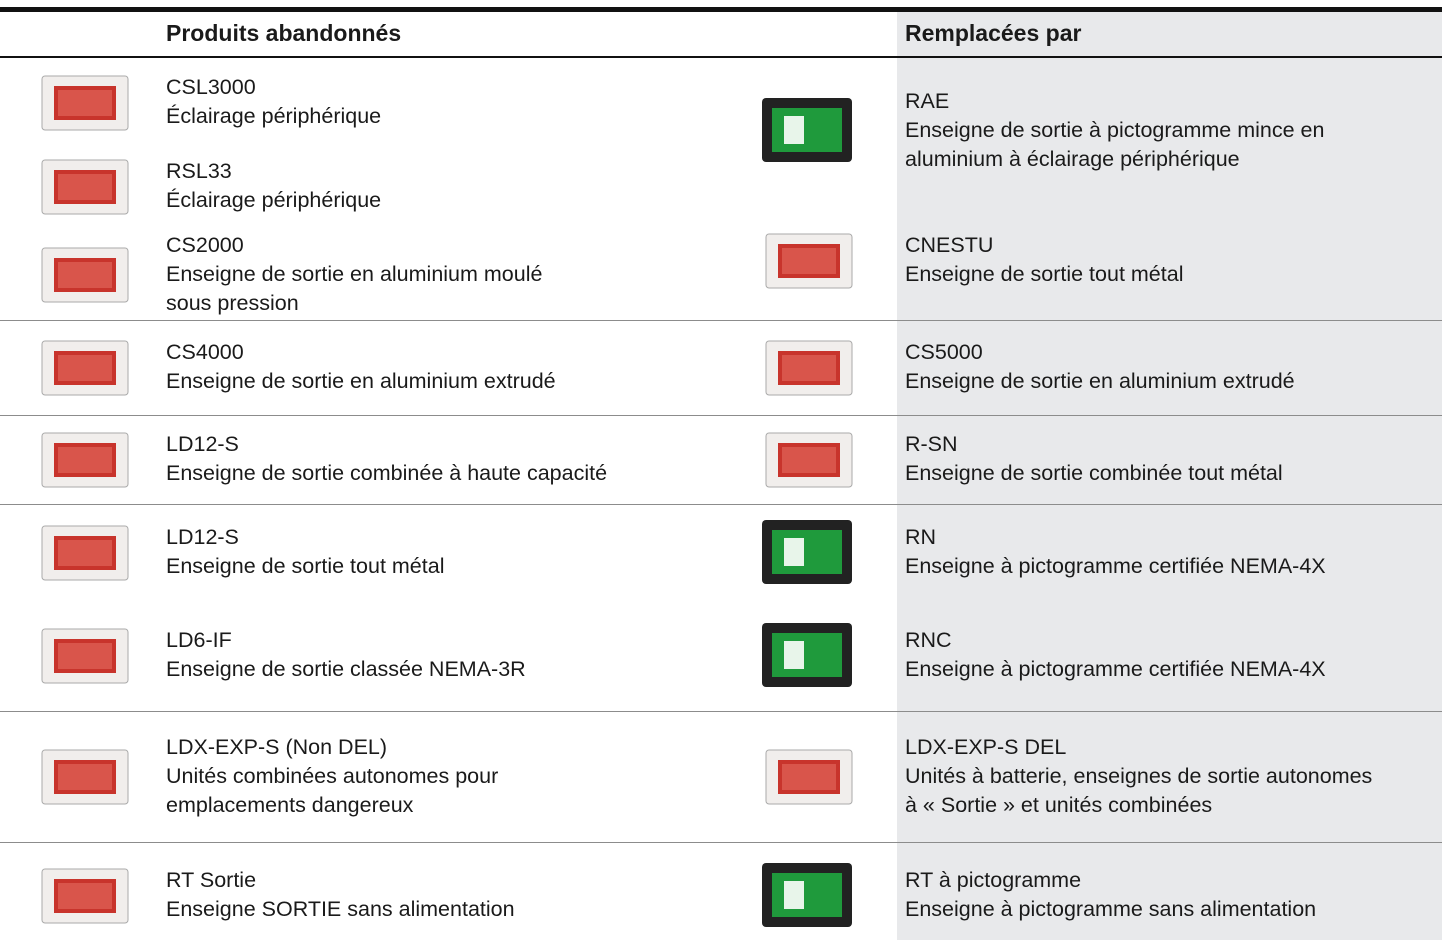  I want to click on top-rule, so click(721, 9).